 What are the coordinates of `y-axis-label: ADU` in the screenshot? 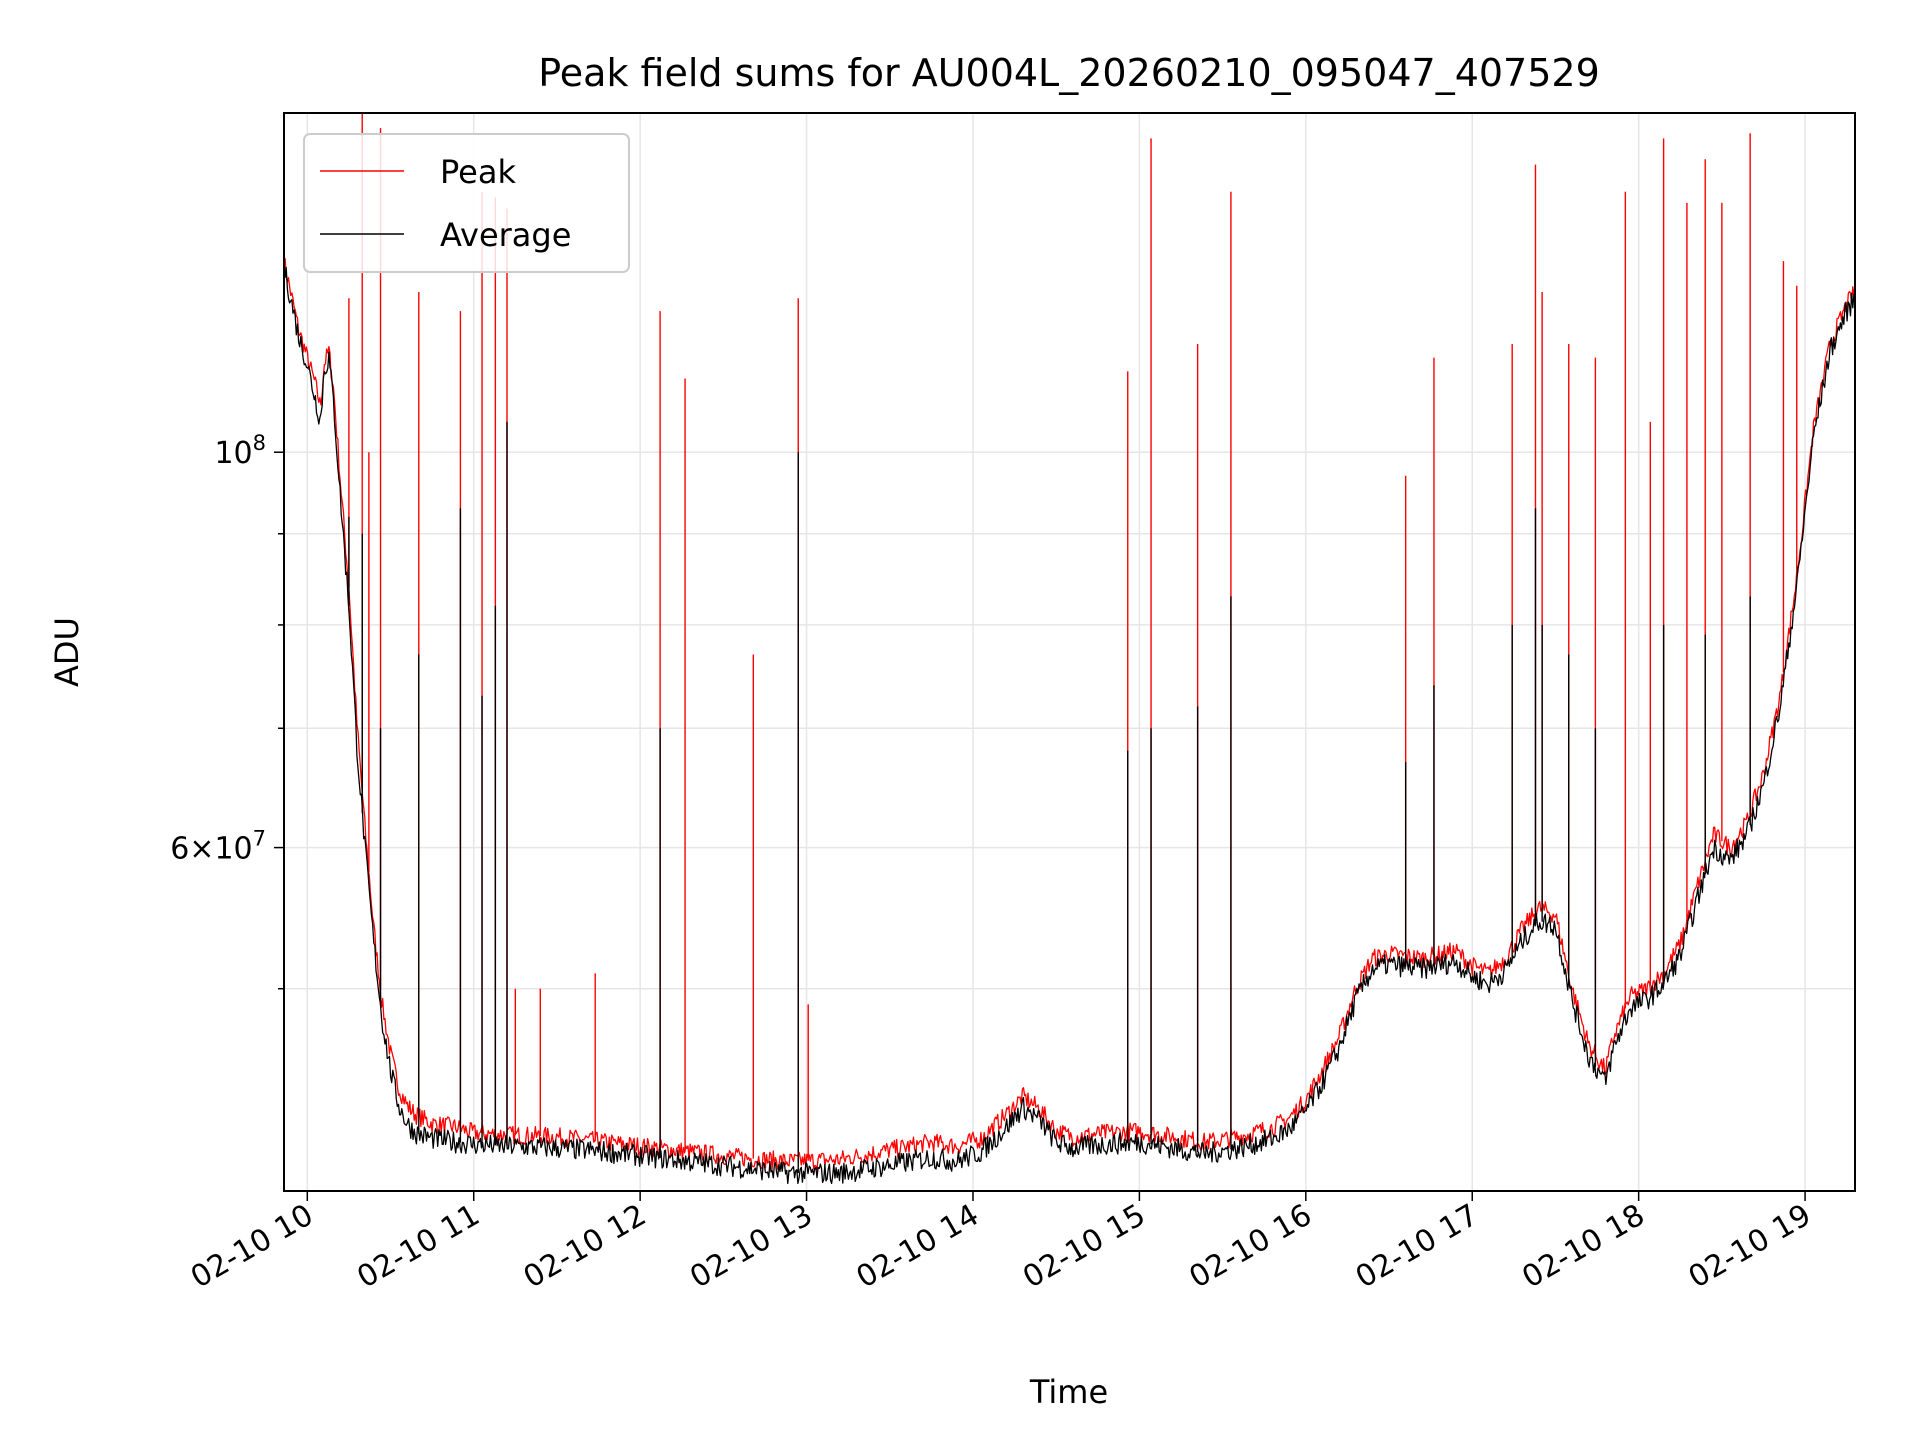 It's located at (67, 652).